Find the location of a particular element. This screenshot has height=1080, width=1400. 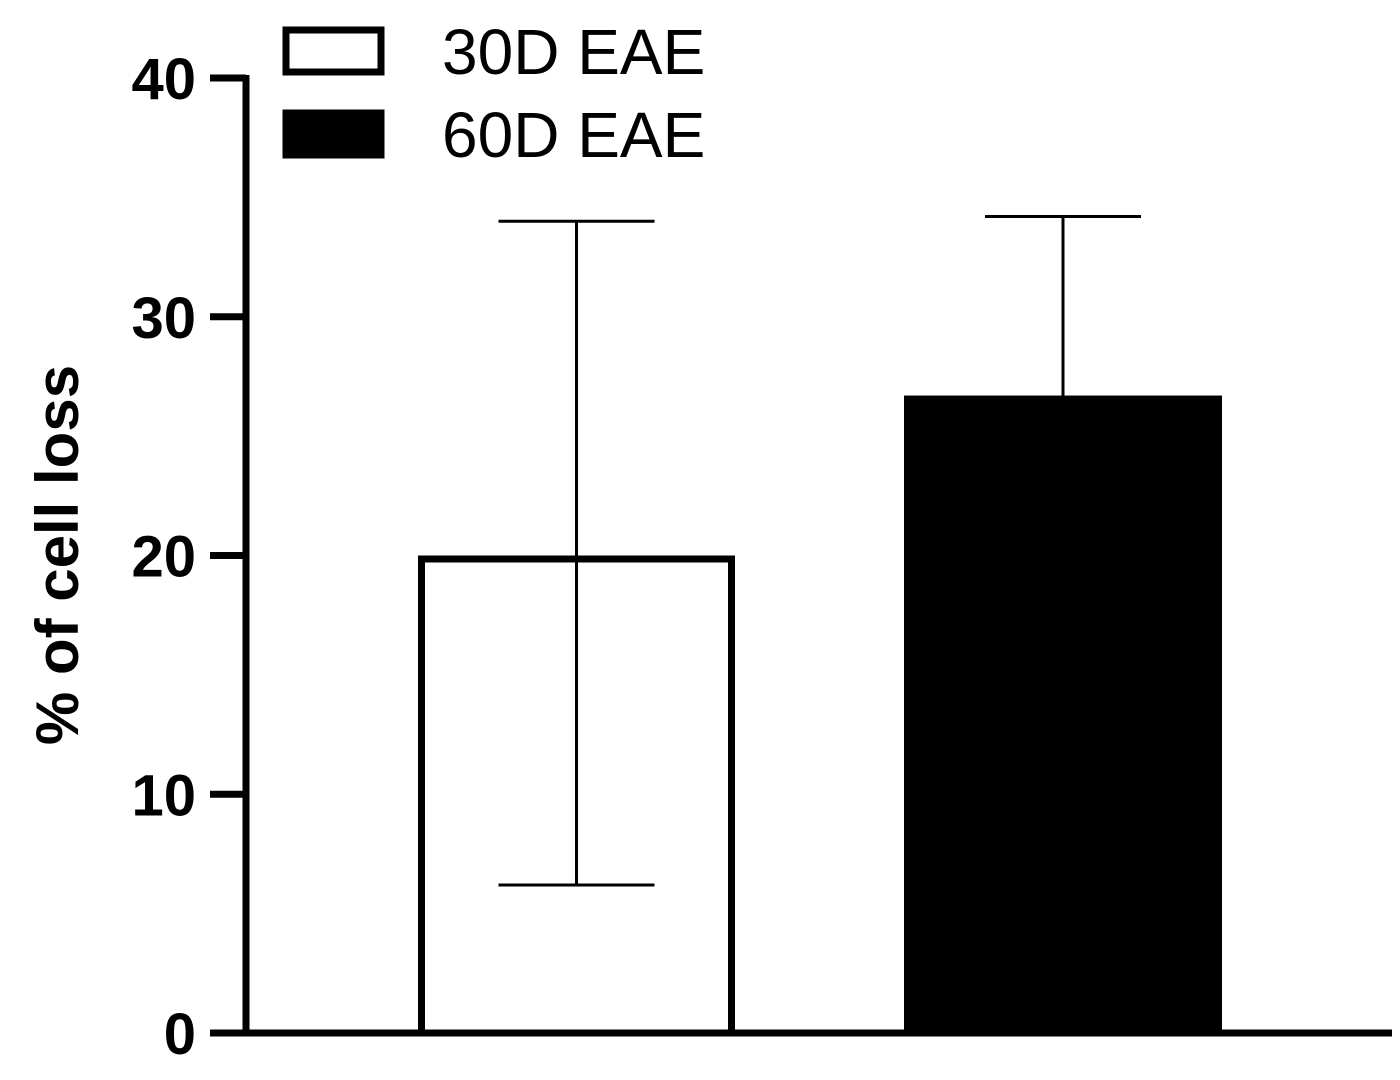

y-tick-label-30: 30 is located at coordinates (163, 318).